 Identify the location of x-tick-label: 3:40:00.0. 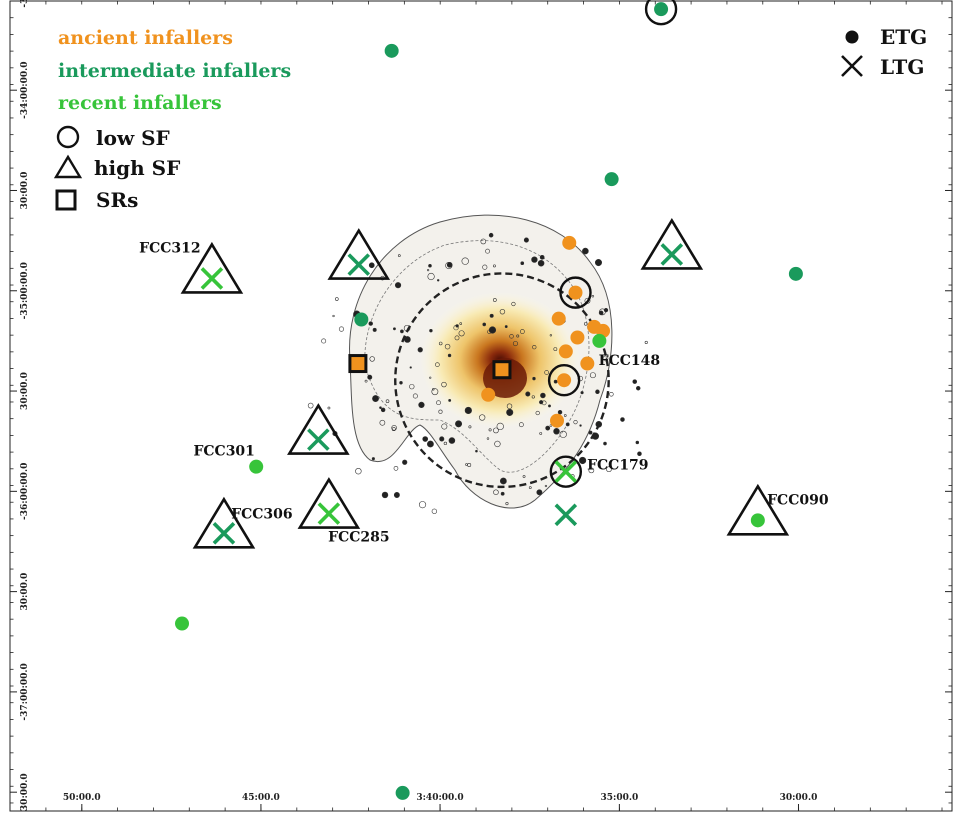
(439, 798).